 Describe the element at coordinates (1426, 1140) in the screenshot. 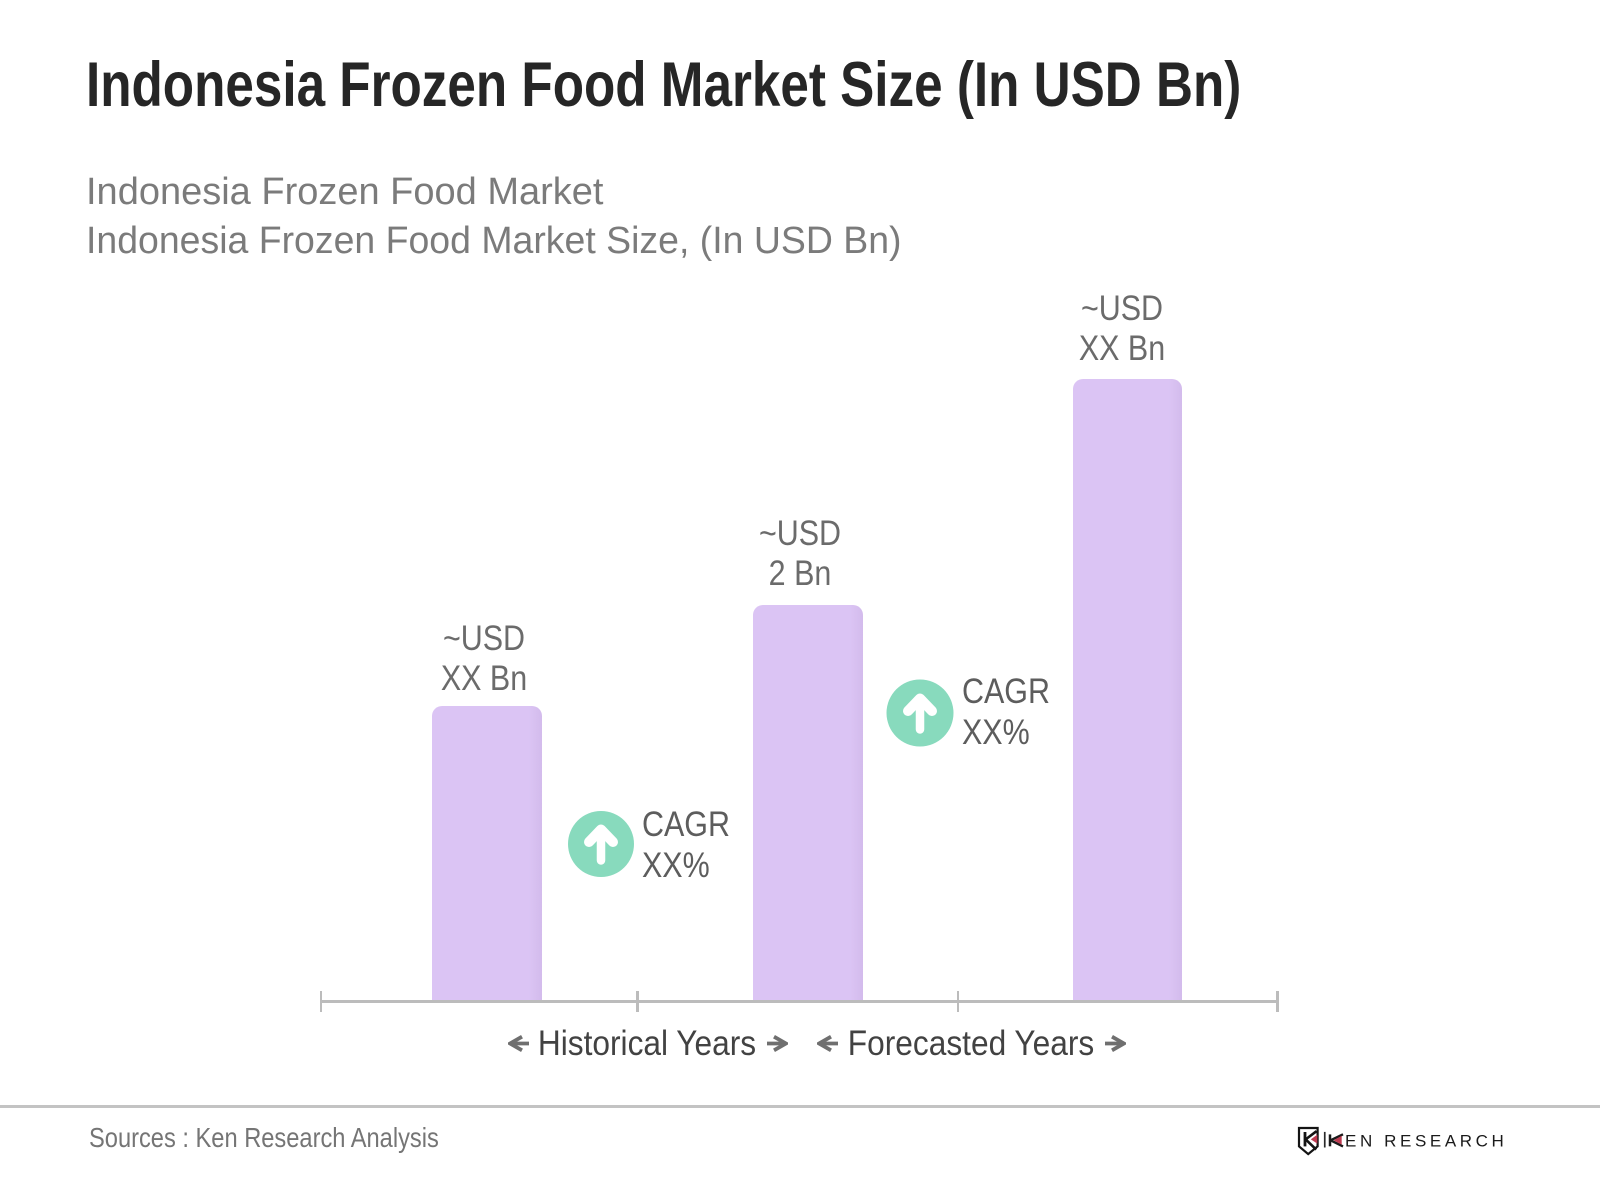

I see `svg-text: EN RESEARCH` at that location.